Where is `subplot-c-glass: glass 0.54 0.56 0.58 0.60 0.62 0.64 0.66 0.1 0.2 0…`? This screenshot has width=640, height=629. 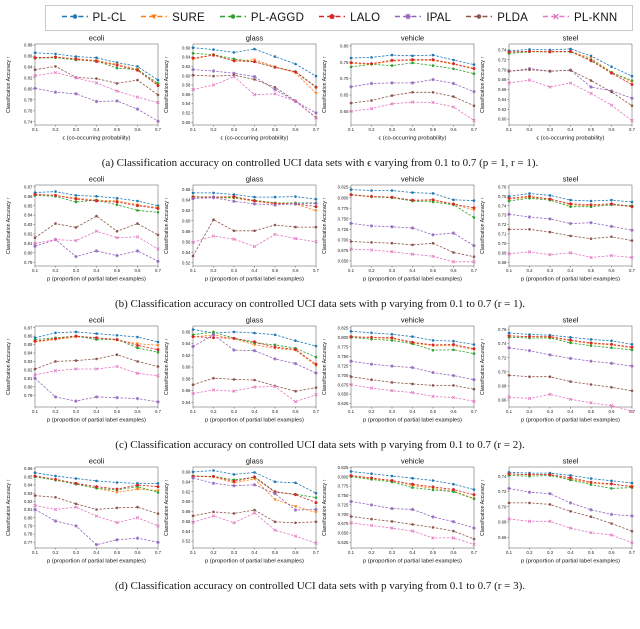 subplot-c-glass: glass 0.54 0.56 0.58 0.60 0.62 0.64 0.66 0.1 0.2 0… is located at coordinates (241, 377).